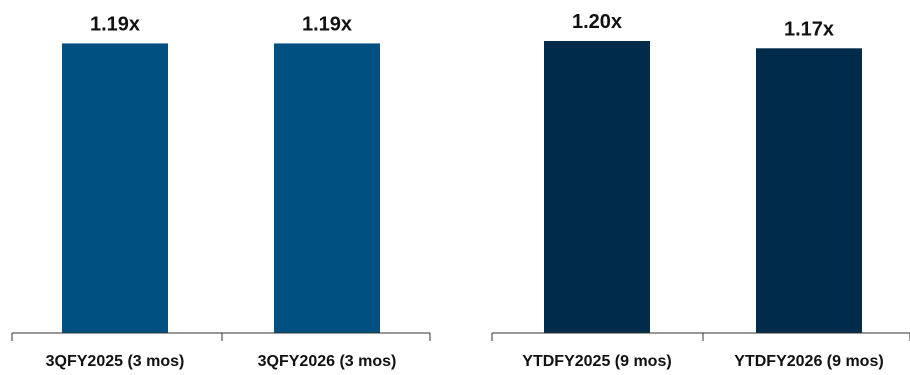 The width and height of the screenshot is (910, 375). What do you see at coordinates (327, 361) in the screenshot?
I see `x-tick-label-1-2: 3QFY2026 (3 mos)` at bounding box center [327, 361].